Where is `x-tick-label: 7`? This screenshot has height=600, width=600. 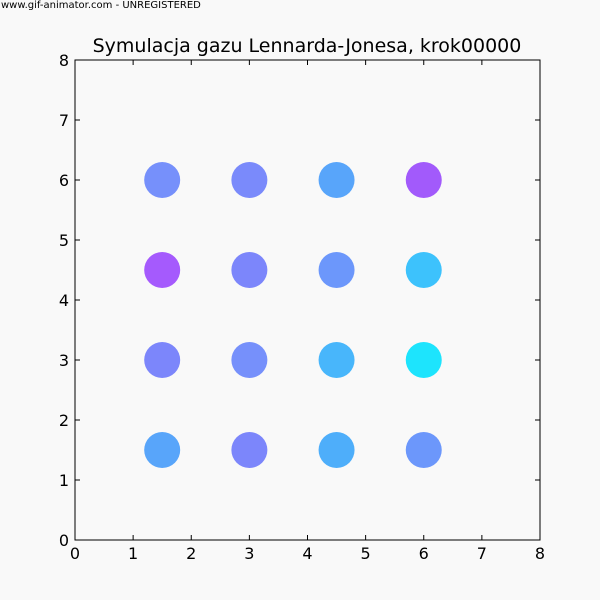 x-tick-label: 7 is located at coordinates (482, 553).